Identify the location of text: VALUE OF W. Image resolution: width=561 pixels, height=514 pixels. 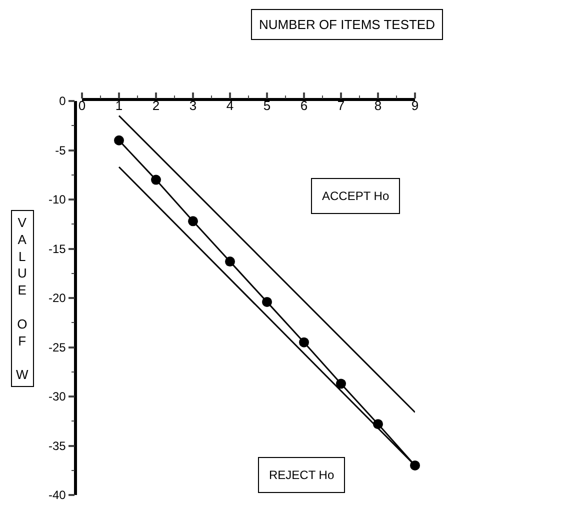
(22, 298).